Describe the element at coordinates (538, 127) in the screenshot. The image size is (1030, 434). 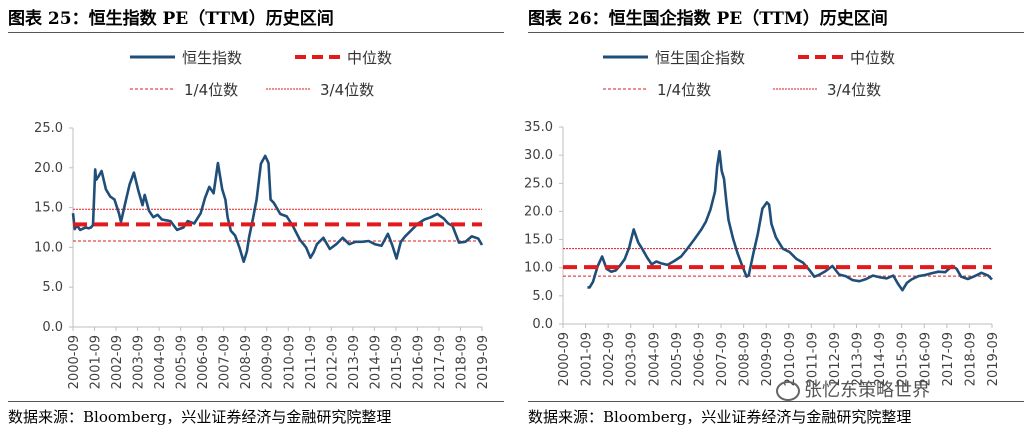
I see `y-tick-label: 35.0` at that location.